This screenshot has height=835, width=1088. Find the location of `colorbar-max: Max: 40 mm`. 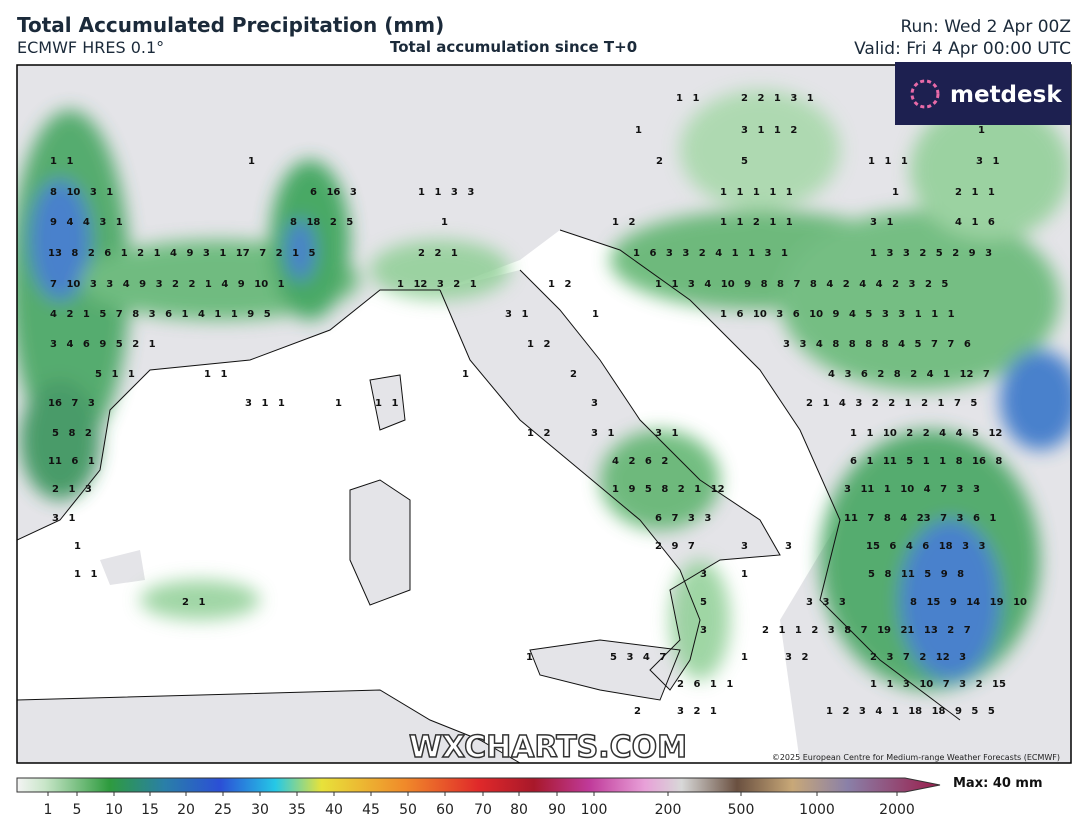

colorbar-max: Max: 40 mm is located at coordinates (998, 783).